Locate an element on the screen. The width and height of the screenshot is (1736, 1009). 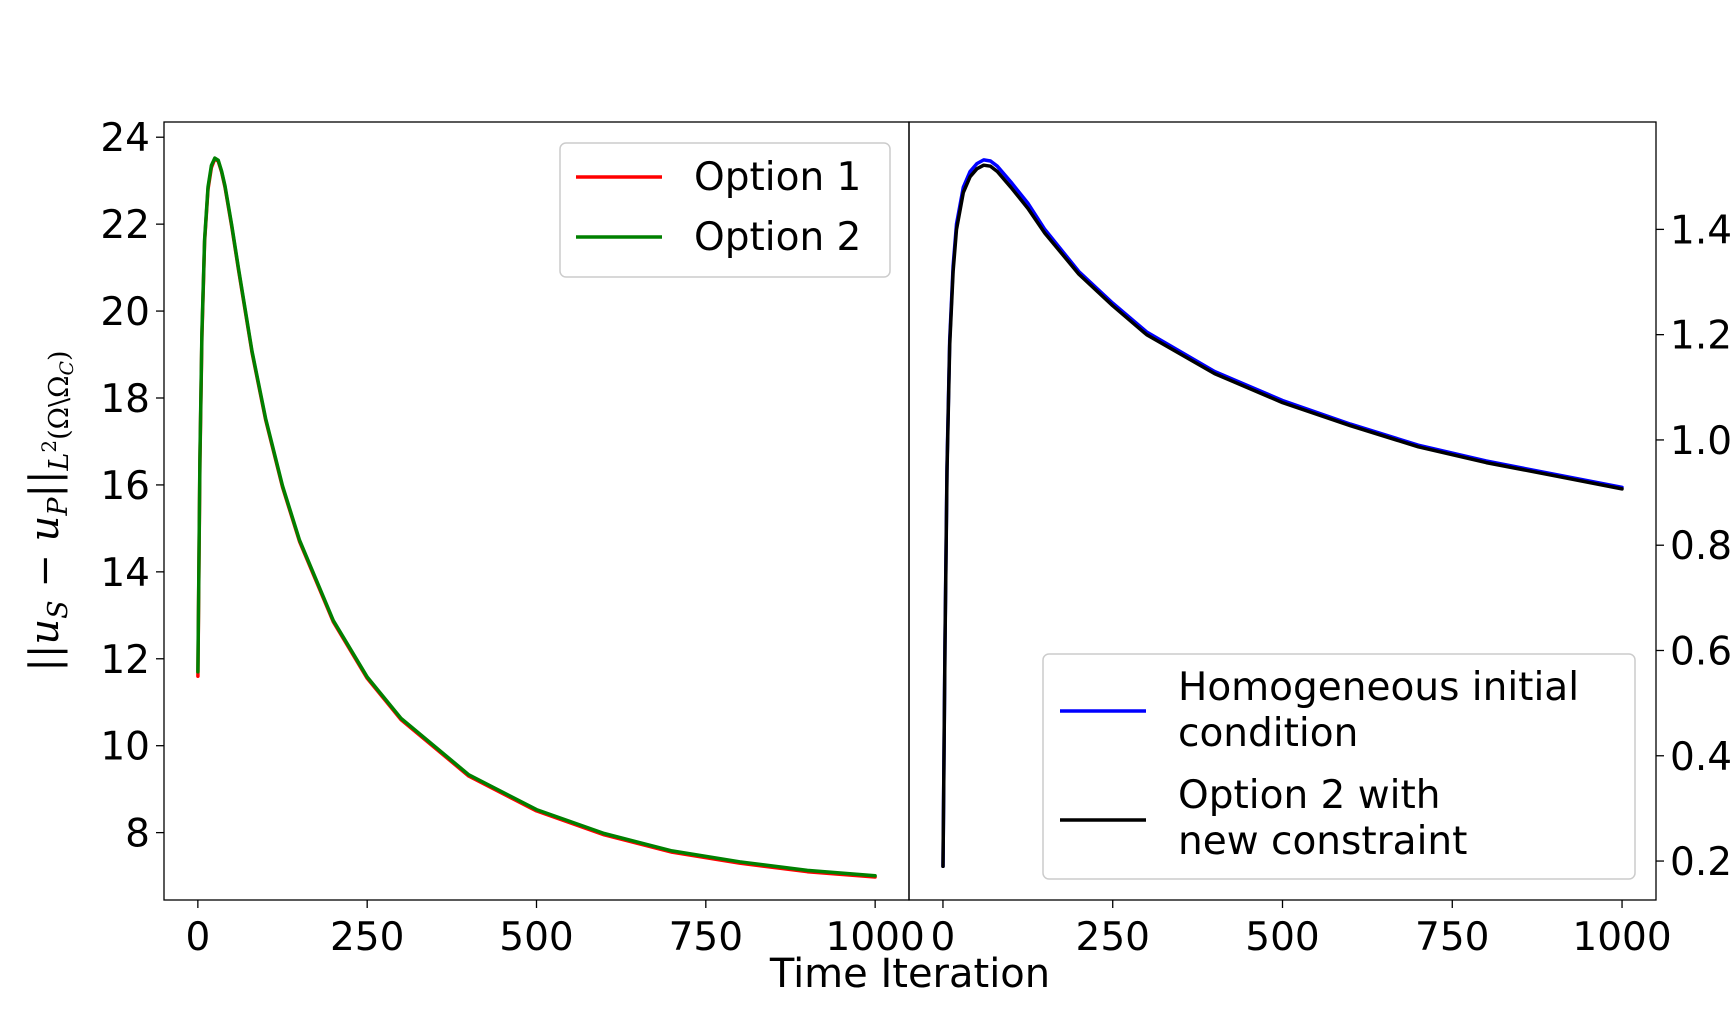
ylabel-s-sub: S is located at coordinates (58, 609).